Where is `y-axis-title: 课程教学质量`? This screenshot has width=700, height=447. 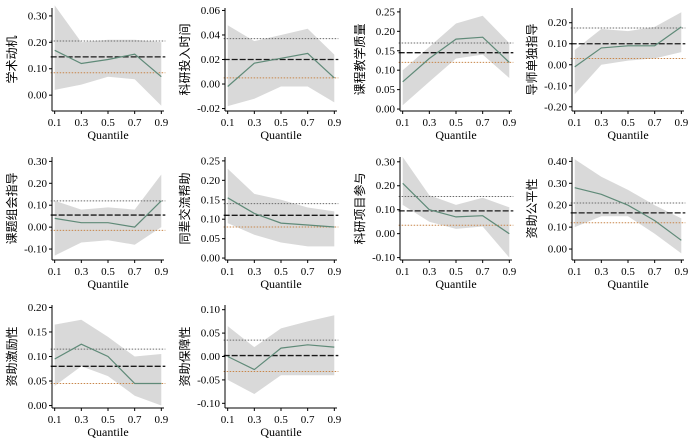 y-axis-title: 课程教学质量 is located at coordinates (359, 59).